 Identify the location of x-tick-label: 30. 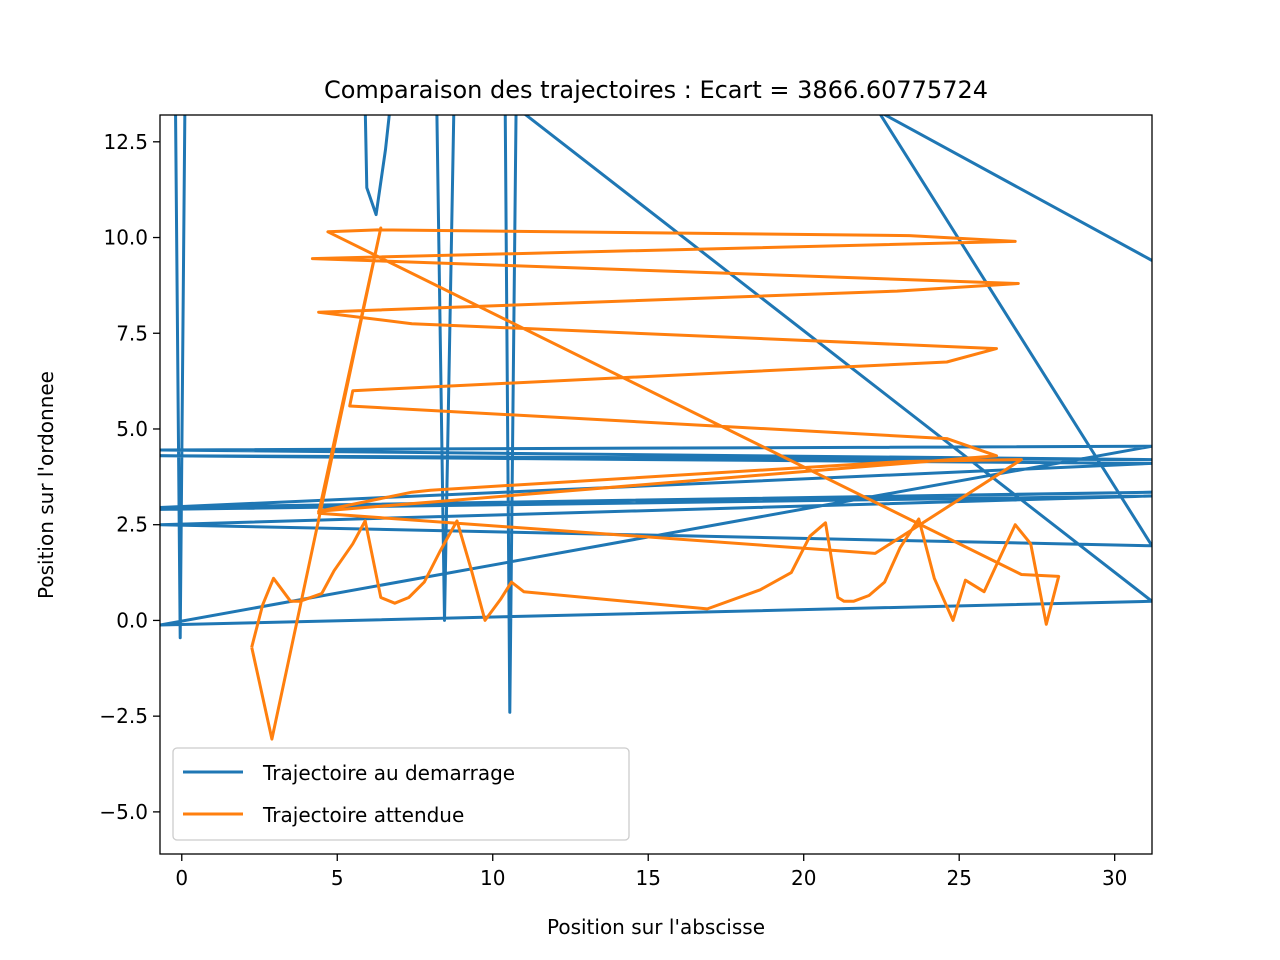
(1114, 878).